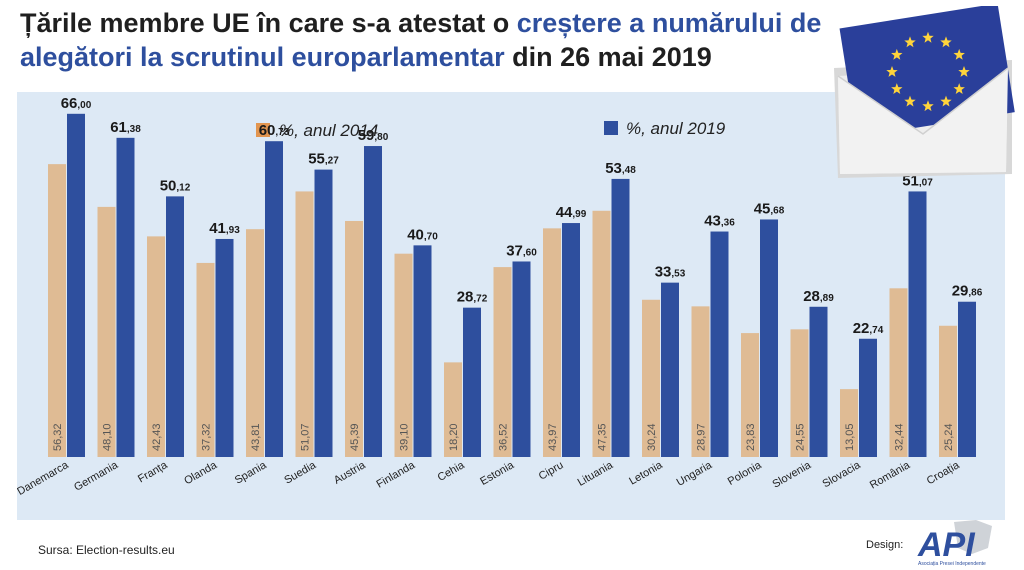  Describe the element at coordinates (751, 437) in the screenshot. I see `data-label-2014: 23,83` at that location.